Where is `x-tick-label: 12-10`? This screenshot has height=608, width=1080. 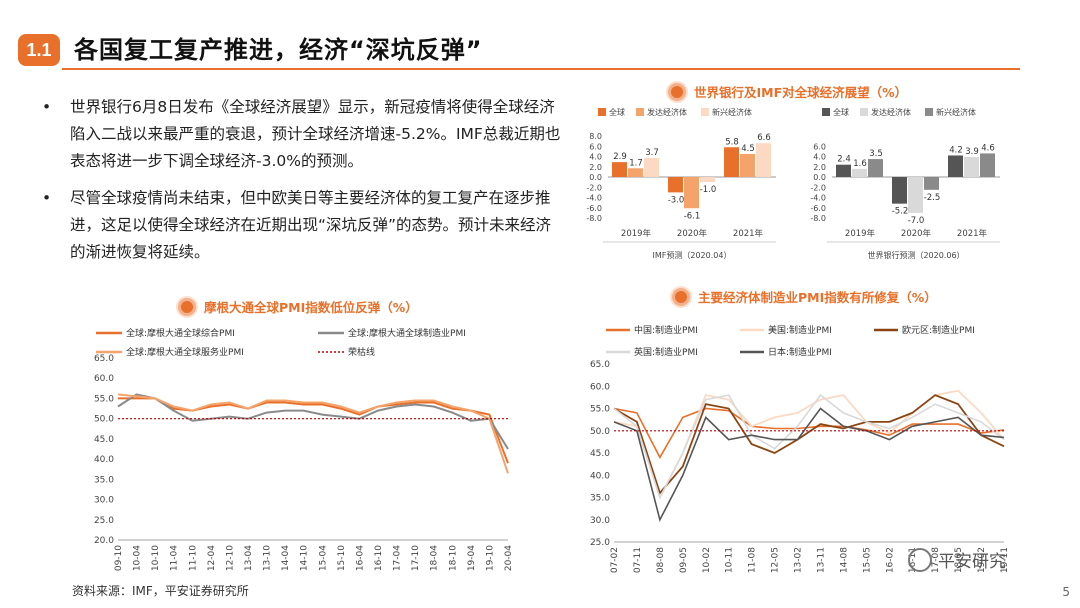 x-tick-label: 12-10 is located at coordinates (230, 558).